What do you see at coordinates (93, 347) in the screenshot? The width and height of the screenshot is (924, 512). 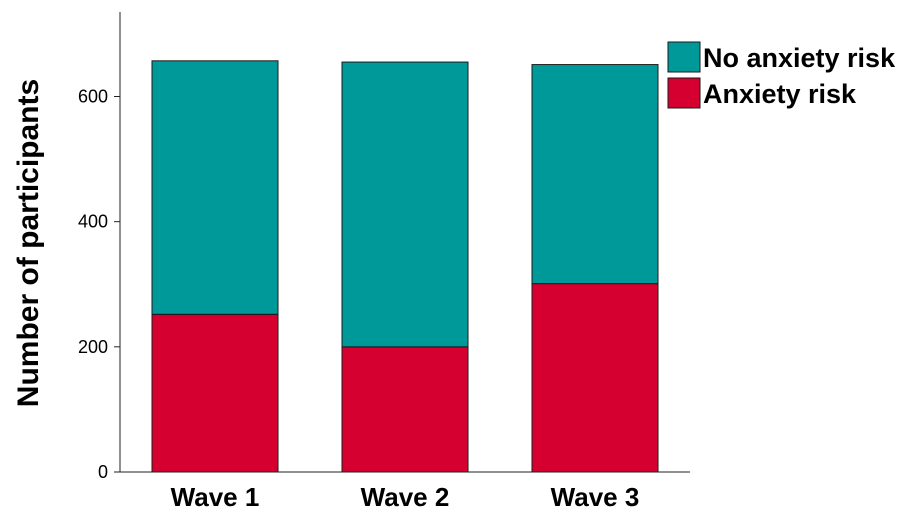 I see `y-tick-label: 200` at bounding box center [93, 347].